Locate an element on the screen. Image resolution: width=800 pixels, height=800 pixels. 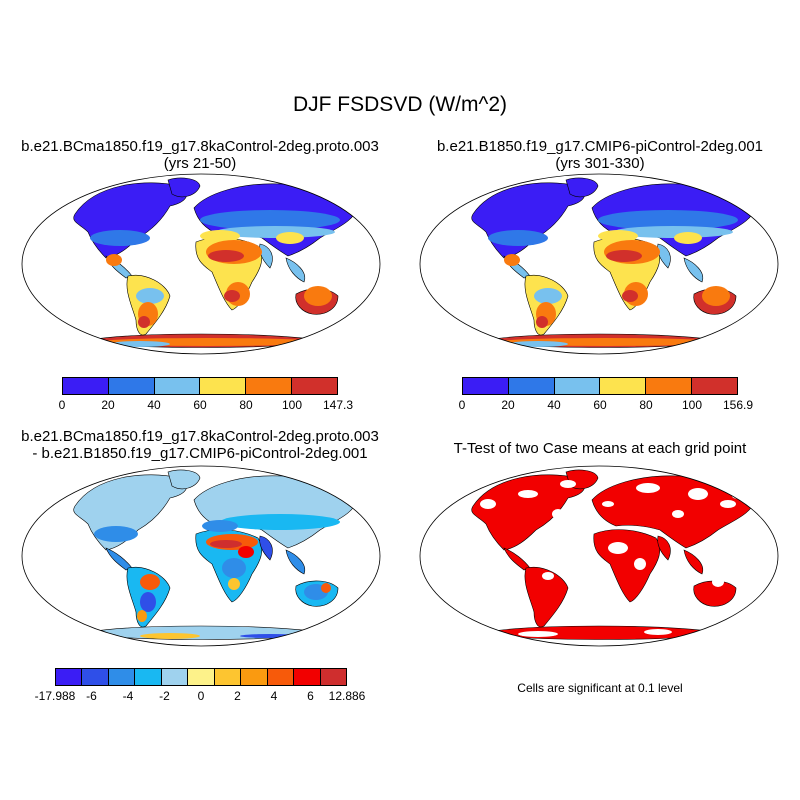
colorbar-tick-label: 6 is located at coordinates (310, 696).